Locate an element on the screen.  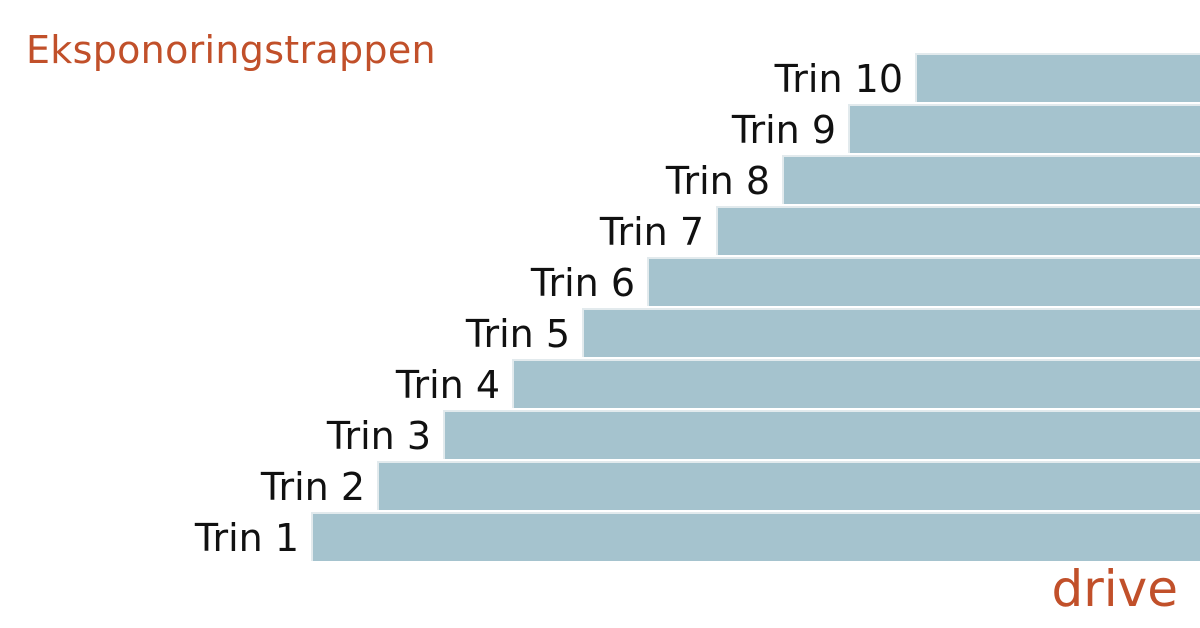
step-label-3: Trin 3 is located at coordinates (378, 436).